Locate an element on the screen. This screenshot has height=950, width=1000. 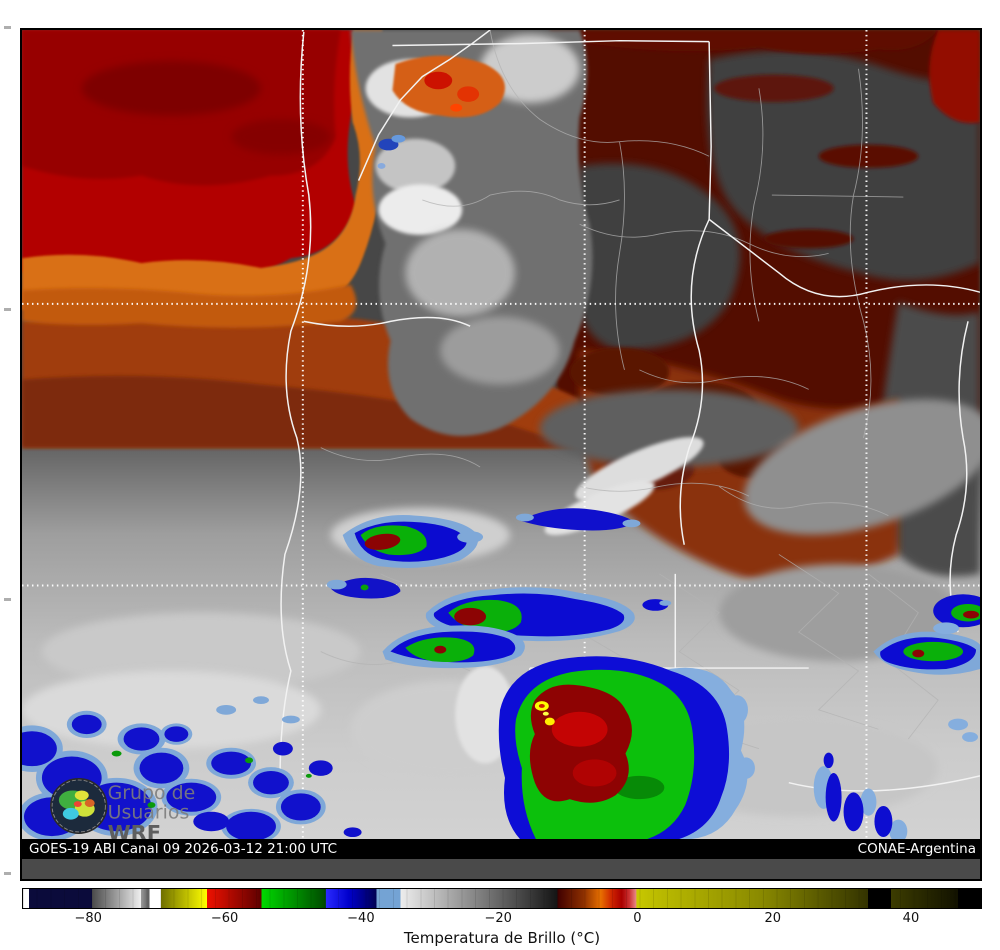
wrf-logo-text-3: WRF is located at coordinates (134, 830).